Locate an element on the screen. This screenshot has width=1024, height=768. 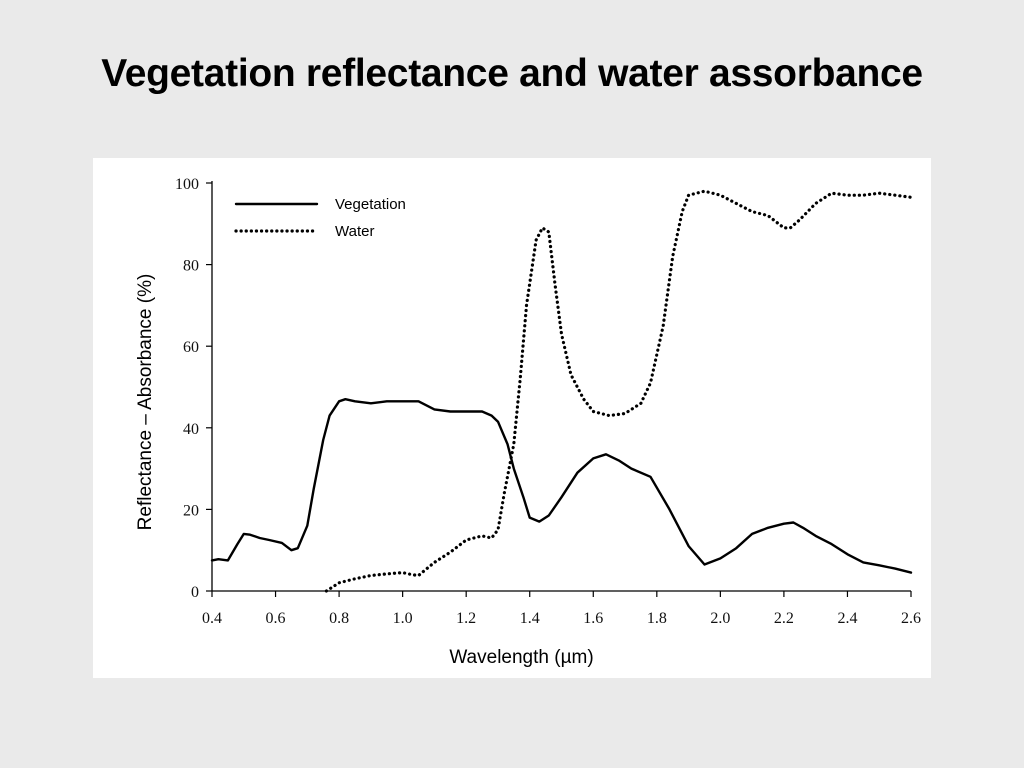
chart-legend: Vegetation Water is located at coordinates (320, 218).